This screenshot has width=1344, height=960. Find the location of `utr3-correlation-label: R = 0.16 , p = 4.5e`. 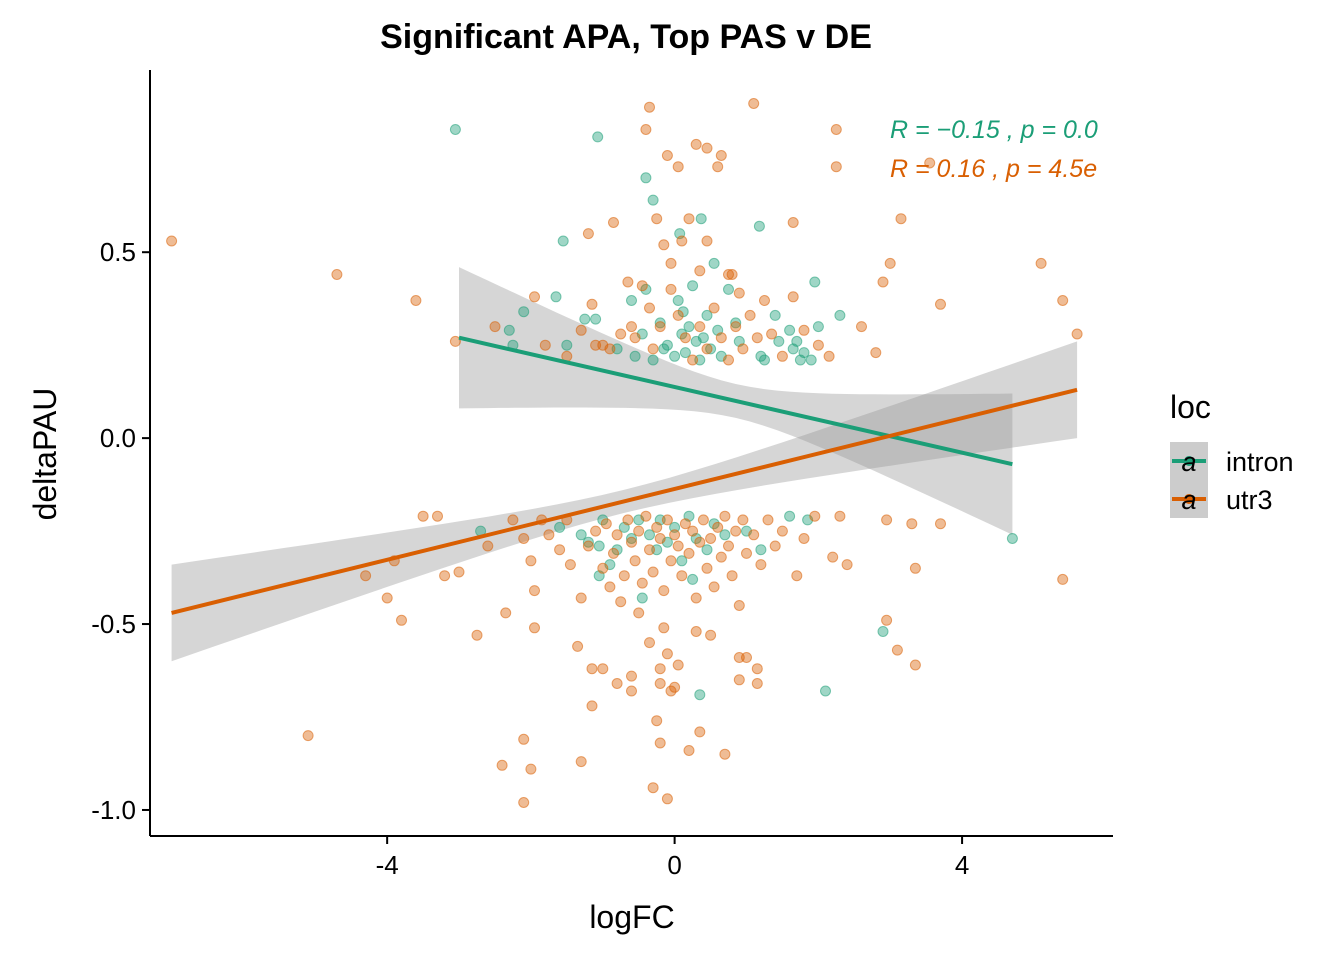

utr3-correlation-label: R = 0.16 , p = 4.5e is located at coordinates (993, 169).